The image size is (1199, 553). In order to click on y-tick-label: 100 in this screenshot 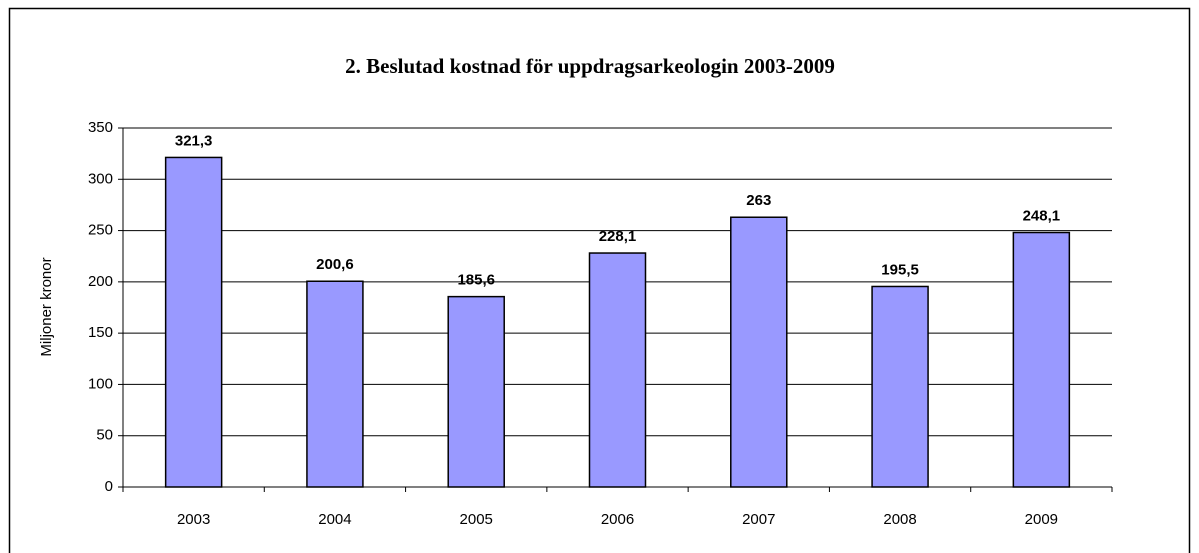, I will do `click(100, 383)`.